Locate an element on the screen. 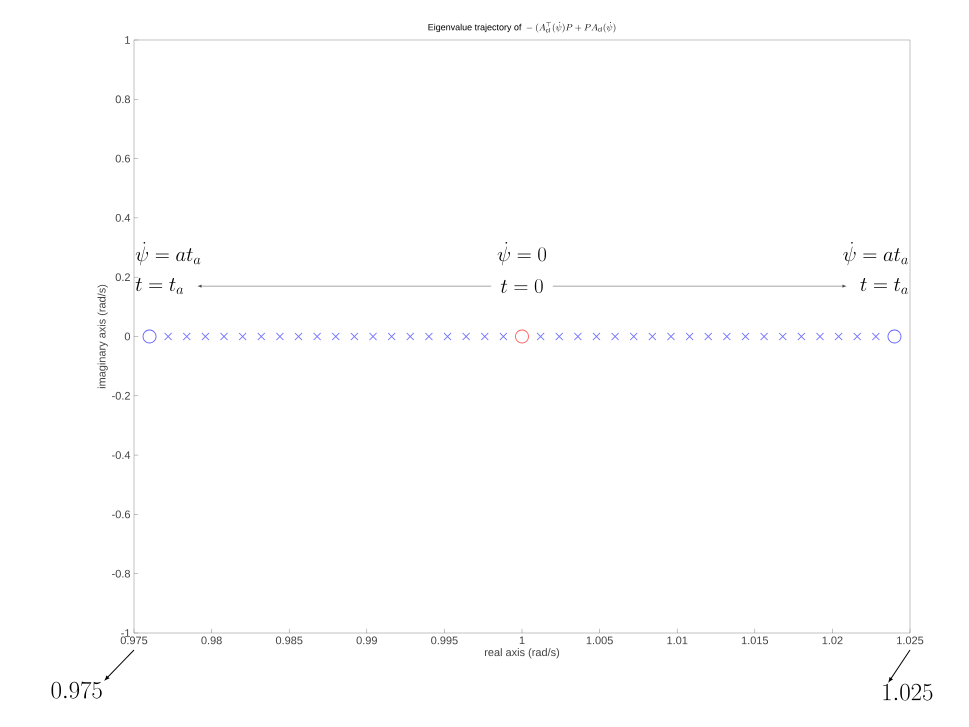 This screenshot has height=727, width=969. y-tick-label: -1 is located at coordinates (125, 633).